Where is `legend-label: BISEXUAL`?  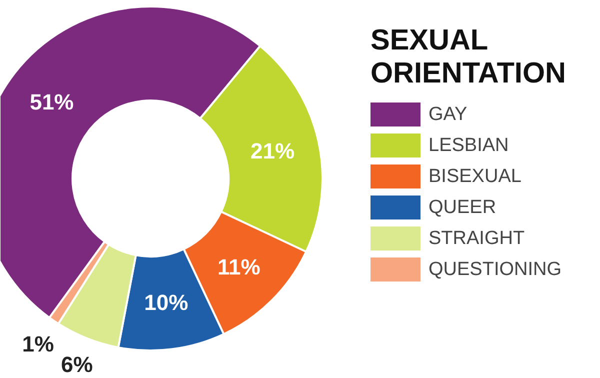 legend-label: BISEXUAL is located at coordinates (475, 176).